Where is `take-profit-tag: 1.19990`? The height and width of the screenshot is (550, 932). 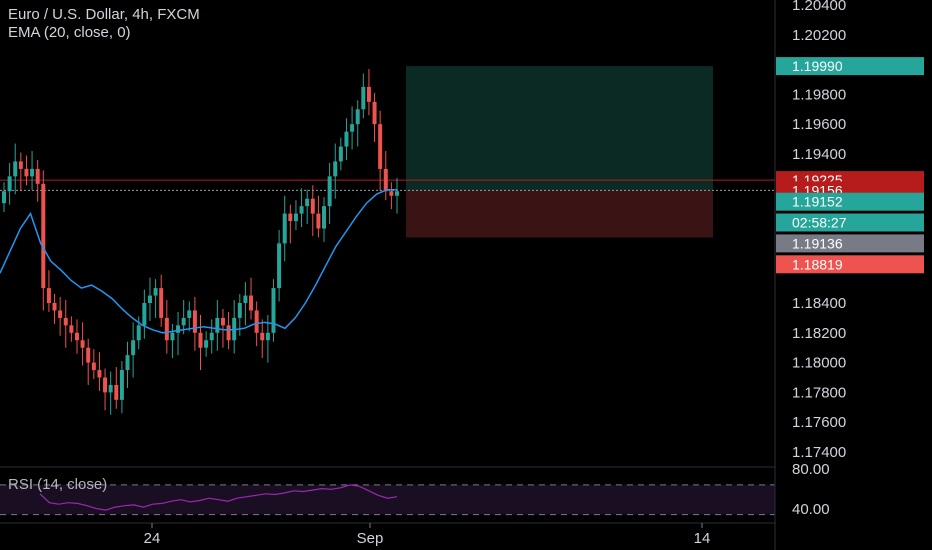
take-profit-tag: 1.19990 is located at coordinates (817, 66).